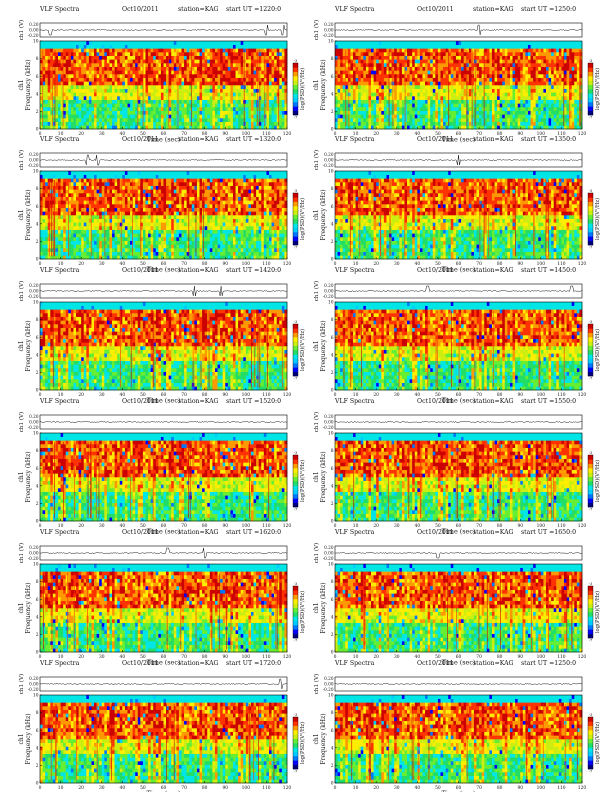 The image size is (612, 792). What do you see at coordinates (296, 61) in the screenshot?
I see `colorbar-tick-label: -3` at bounding box center [296, 61].